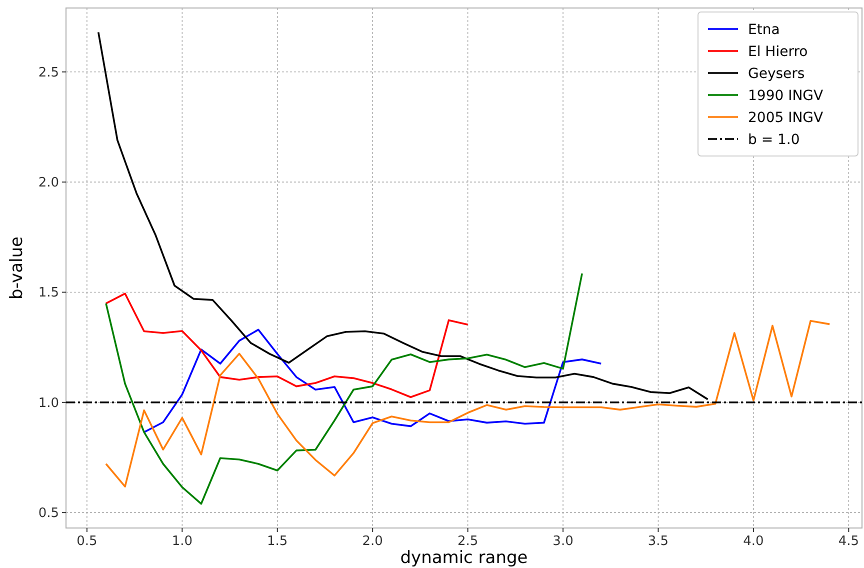 The height and width of the screenshot is (568, 864). Describe the element at coordinates (849, 541) in the screenshot. I see `x-tick-label: 4.5` at that location.